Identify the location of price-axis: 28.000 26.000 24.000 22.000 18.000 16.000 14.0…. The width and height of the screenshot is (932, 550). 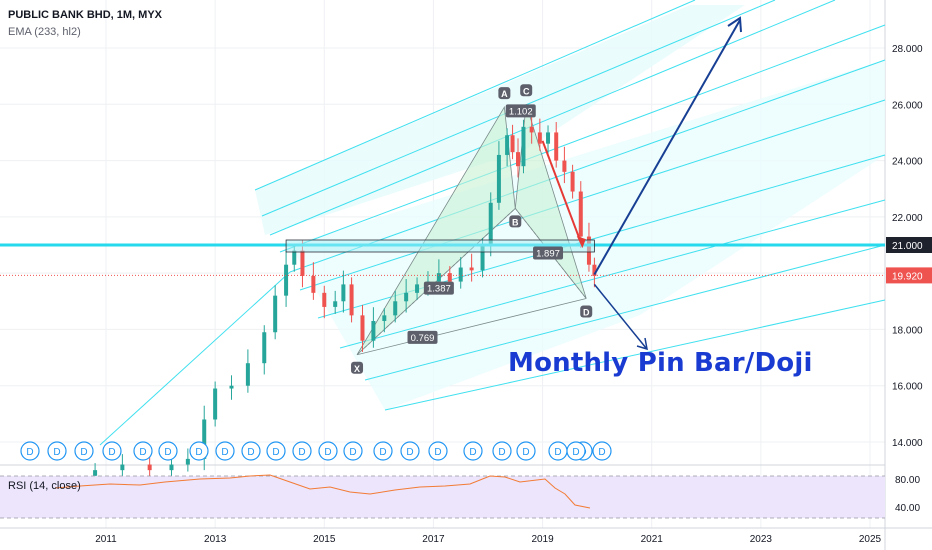
(909, 279).